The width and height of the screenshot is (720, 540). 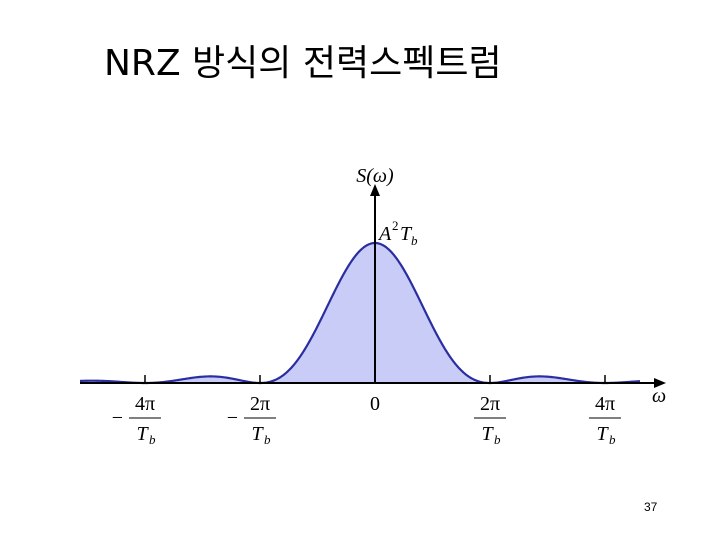 What do you see at coordinates (375, 190) in the screenshot?
I see `y-axis-arrow` at bounding box center [375, 190].